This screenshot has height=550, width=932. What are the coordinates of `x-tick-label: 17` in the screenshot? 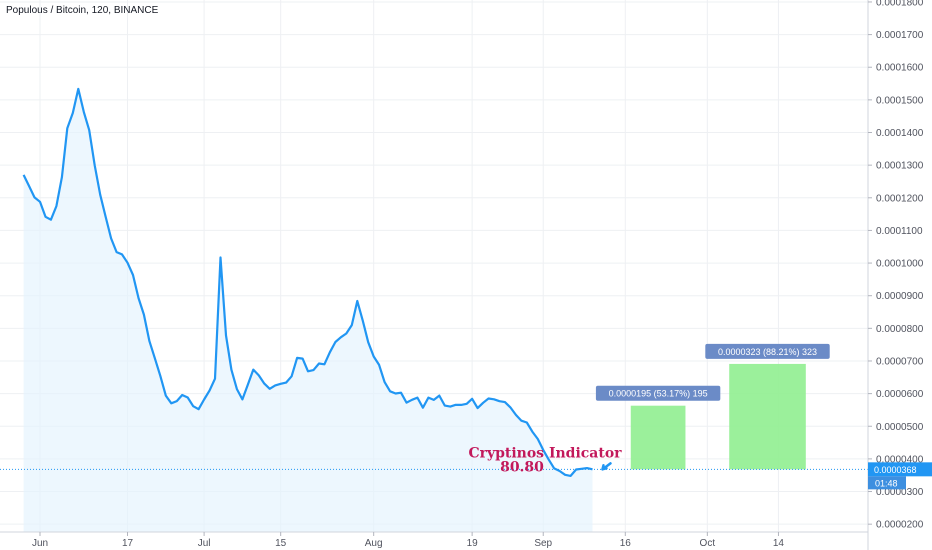 It's located at (128, 543).